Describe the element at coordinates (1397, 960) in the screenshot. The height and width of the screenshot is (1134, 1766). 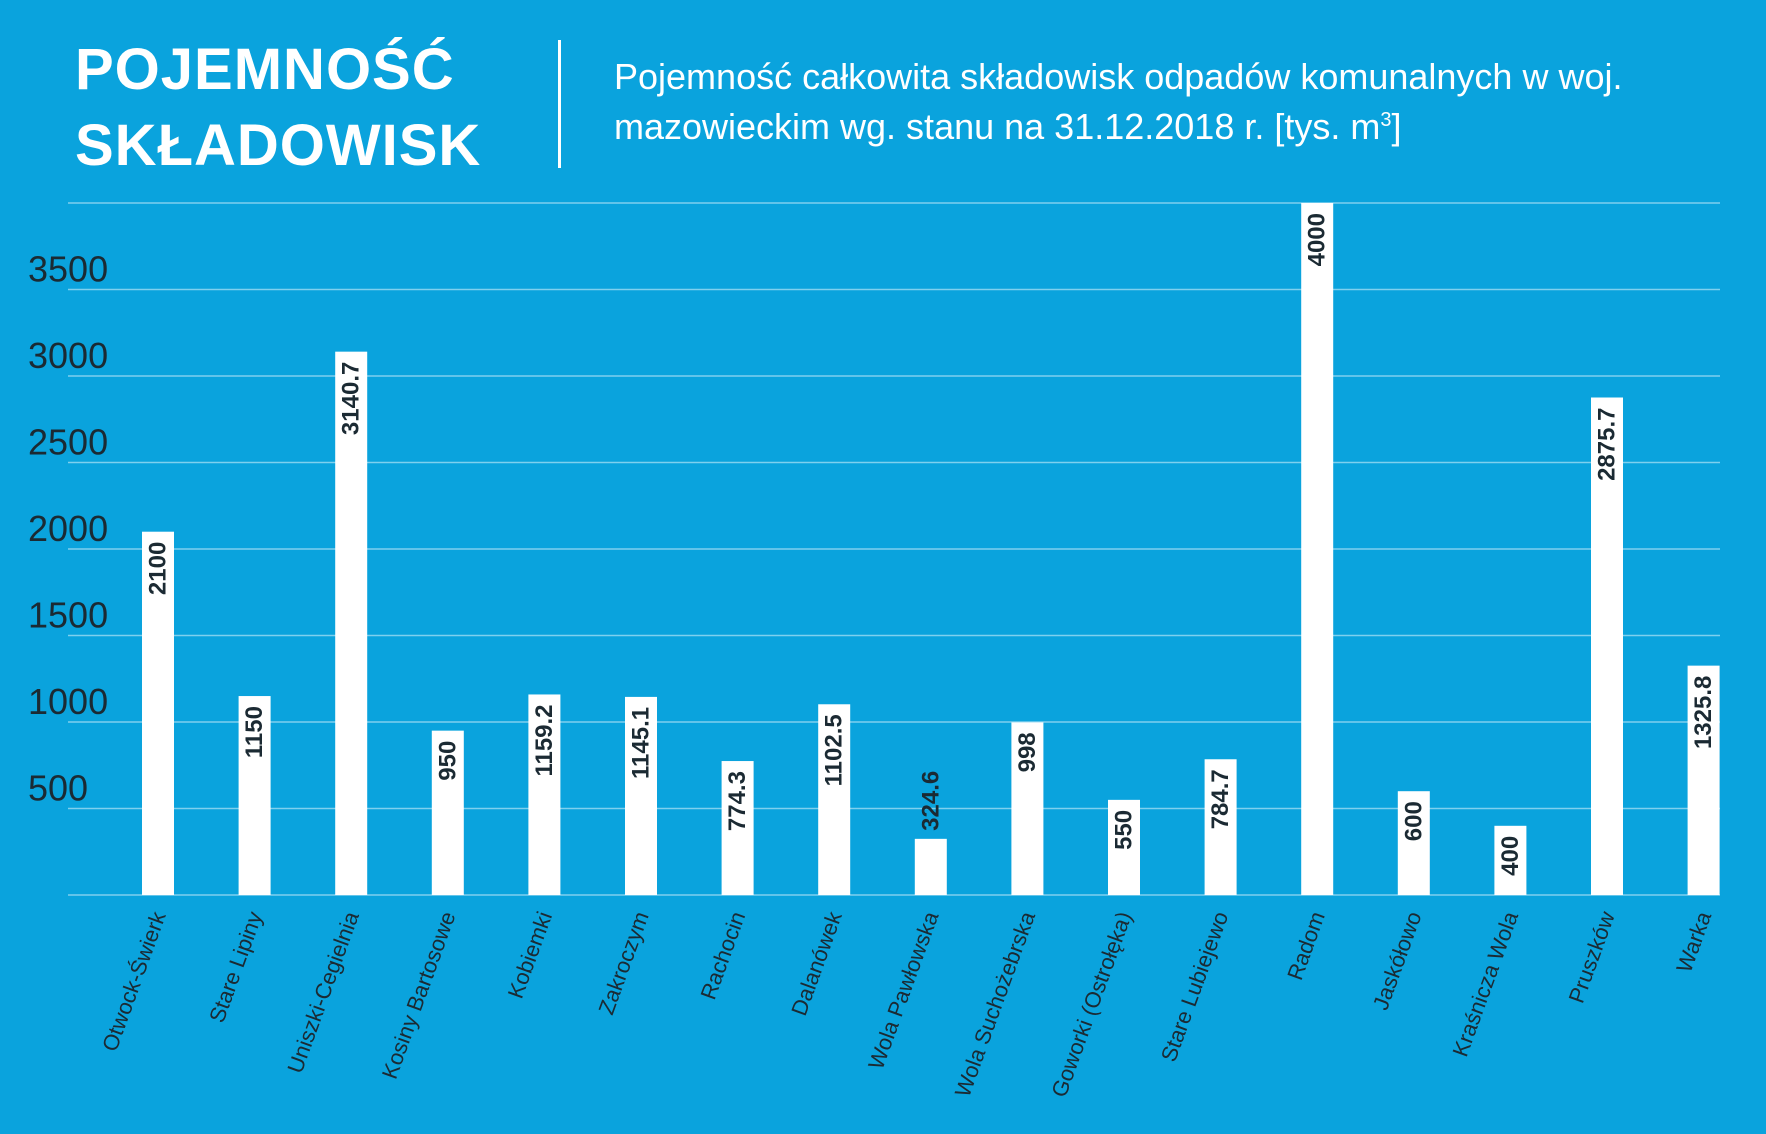
I see `x-category-label: Jaskółowo` at that location.